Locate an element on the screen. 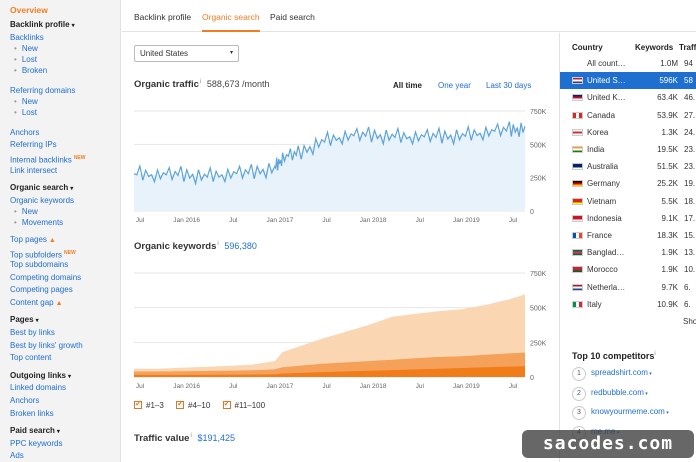 The width and height of the screenshot is (696, 462). traffic-column-header: Traffi is located at coordinates (687, 47).